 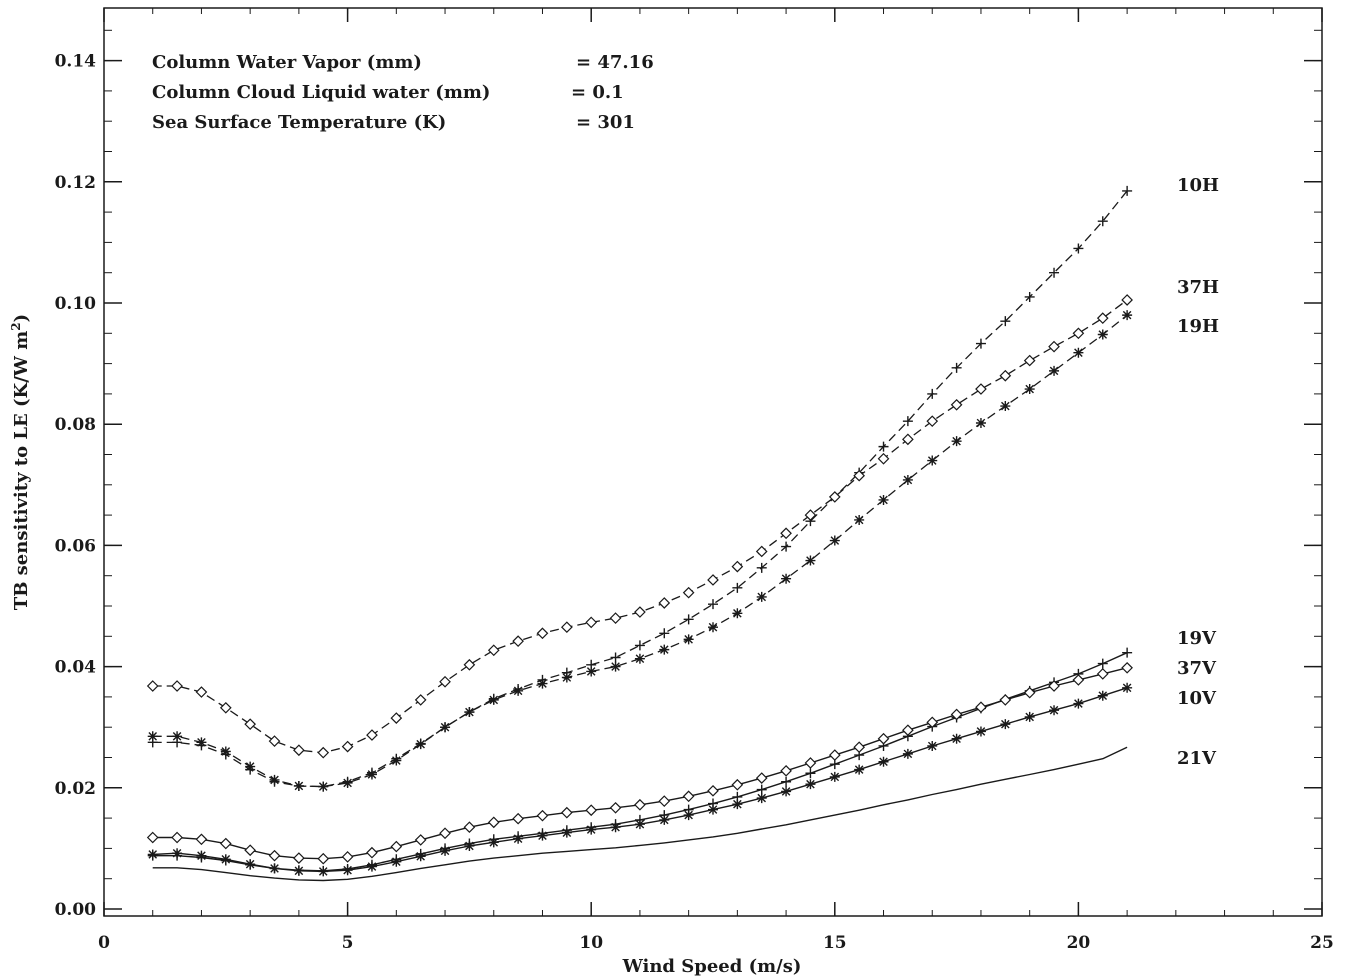 What do you see at coordinates (597, 92) in the screenshot?
I see `info-value-cloud-liquid: = 0.1` at bounding box center [597, 92].